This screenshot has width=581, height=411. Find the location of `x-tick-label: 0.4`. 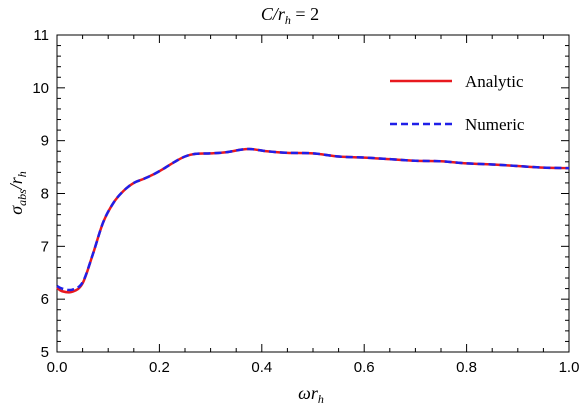

x-tick-label: 0.4 is located at coordinates (261, 367).